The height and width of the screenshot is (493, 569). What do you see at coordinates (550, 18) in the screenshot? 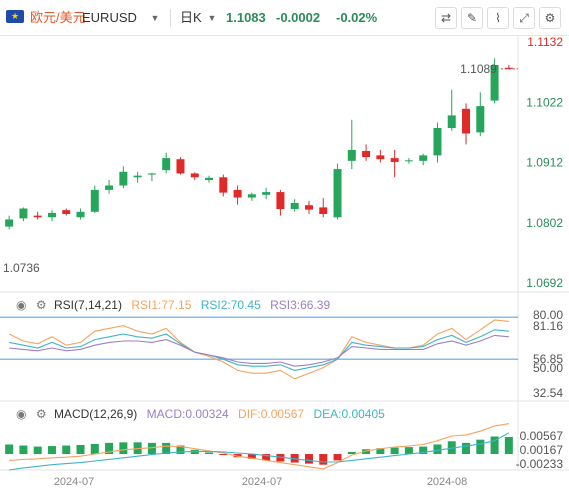
I see `settings-icon: ⚙` at bounding box center [550, 18].